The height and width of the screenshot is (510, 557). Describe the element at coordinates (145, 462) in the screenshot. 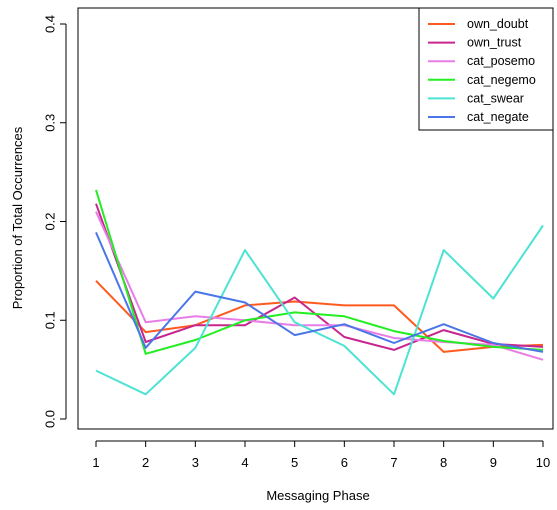

I see `x-tick-label: 2` at that location.